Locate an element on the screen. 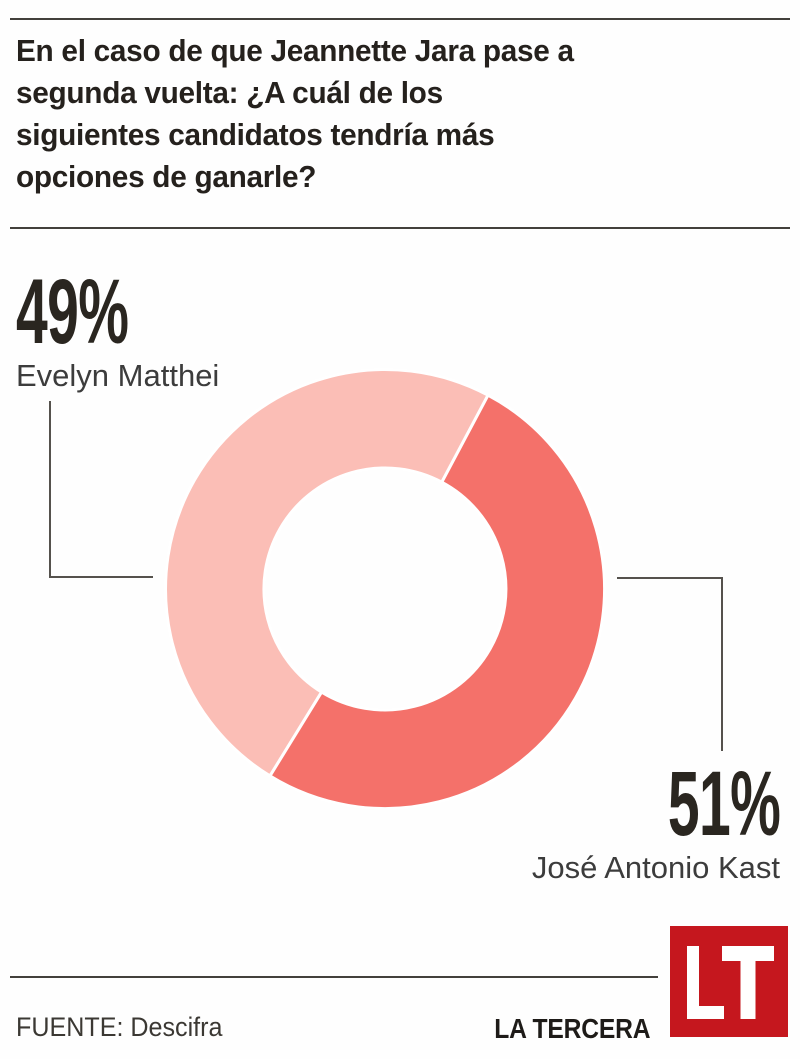 The image size is (800, 1059). kast-label: José Antonio Kast is located at coordinates (655, 867).